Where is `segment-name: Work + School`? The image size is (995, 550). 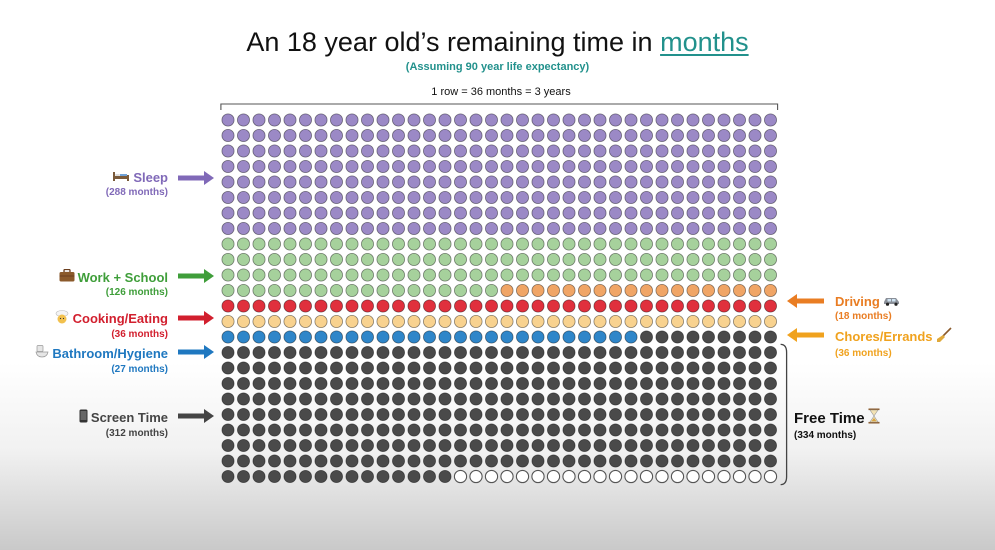
segment-name: Work + School is located at coordinates (122, 277).